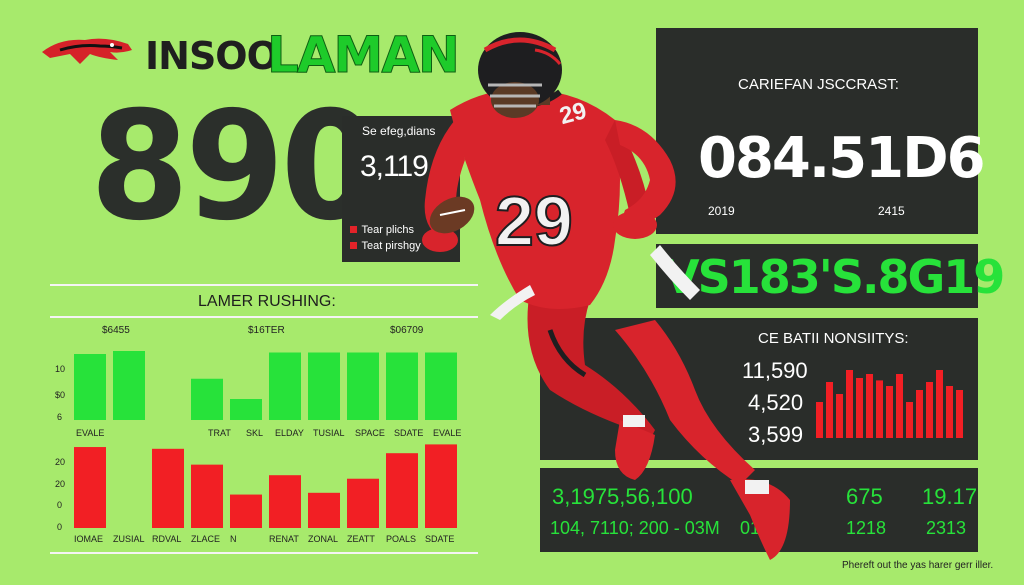  What do you see at coordinates (212, 56) in the screenshot?
I see `wordmark: INSOO` at bounding box center [212, 56].